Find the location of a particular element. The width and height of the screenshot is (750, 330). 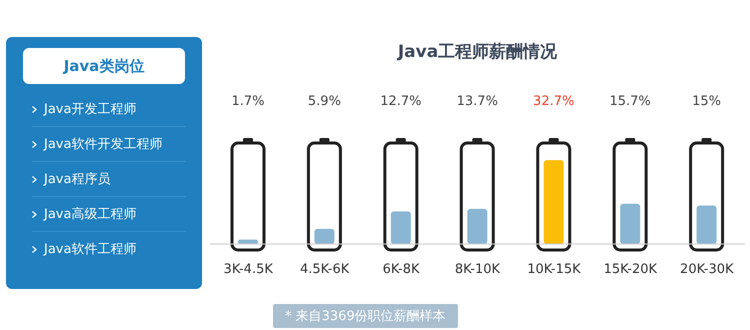

data-label: 15.7% is located at coordinates (630, 101).